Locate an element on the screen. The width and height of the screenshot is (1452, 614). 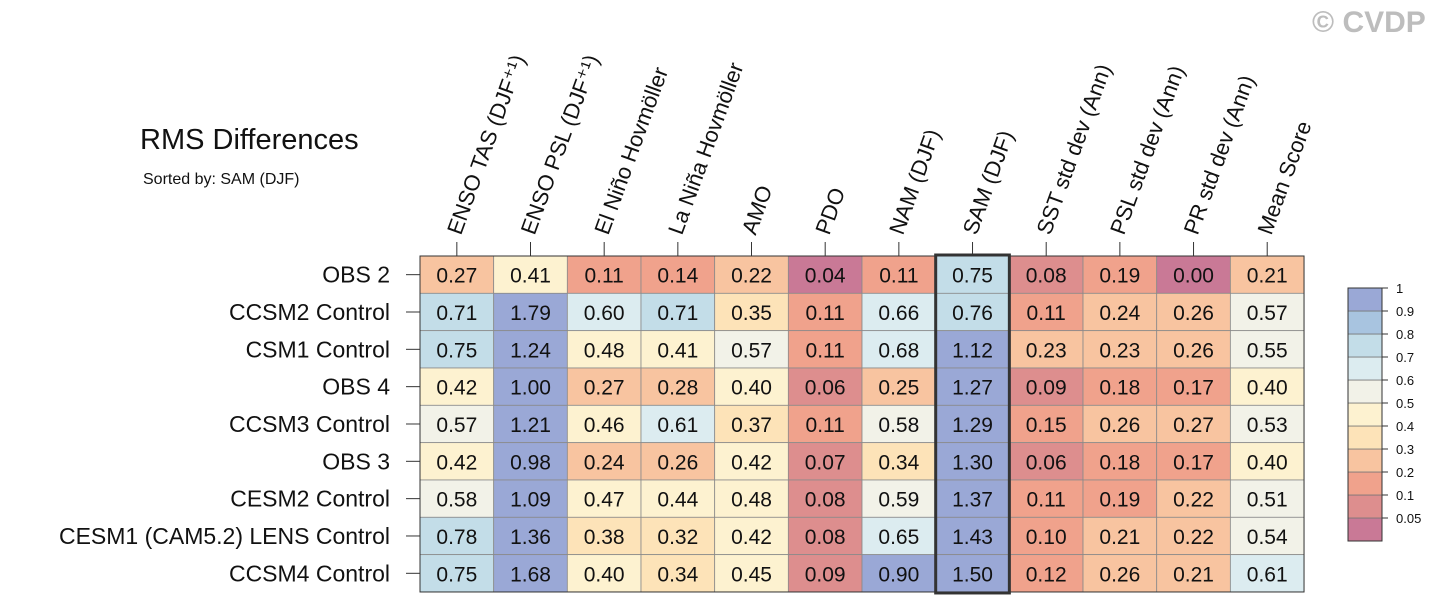
cell-value: 0.10 is located at coordinates (1046, 537).